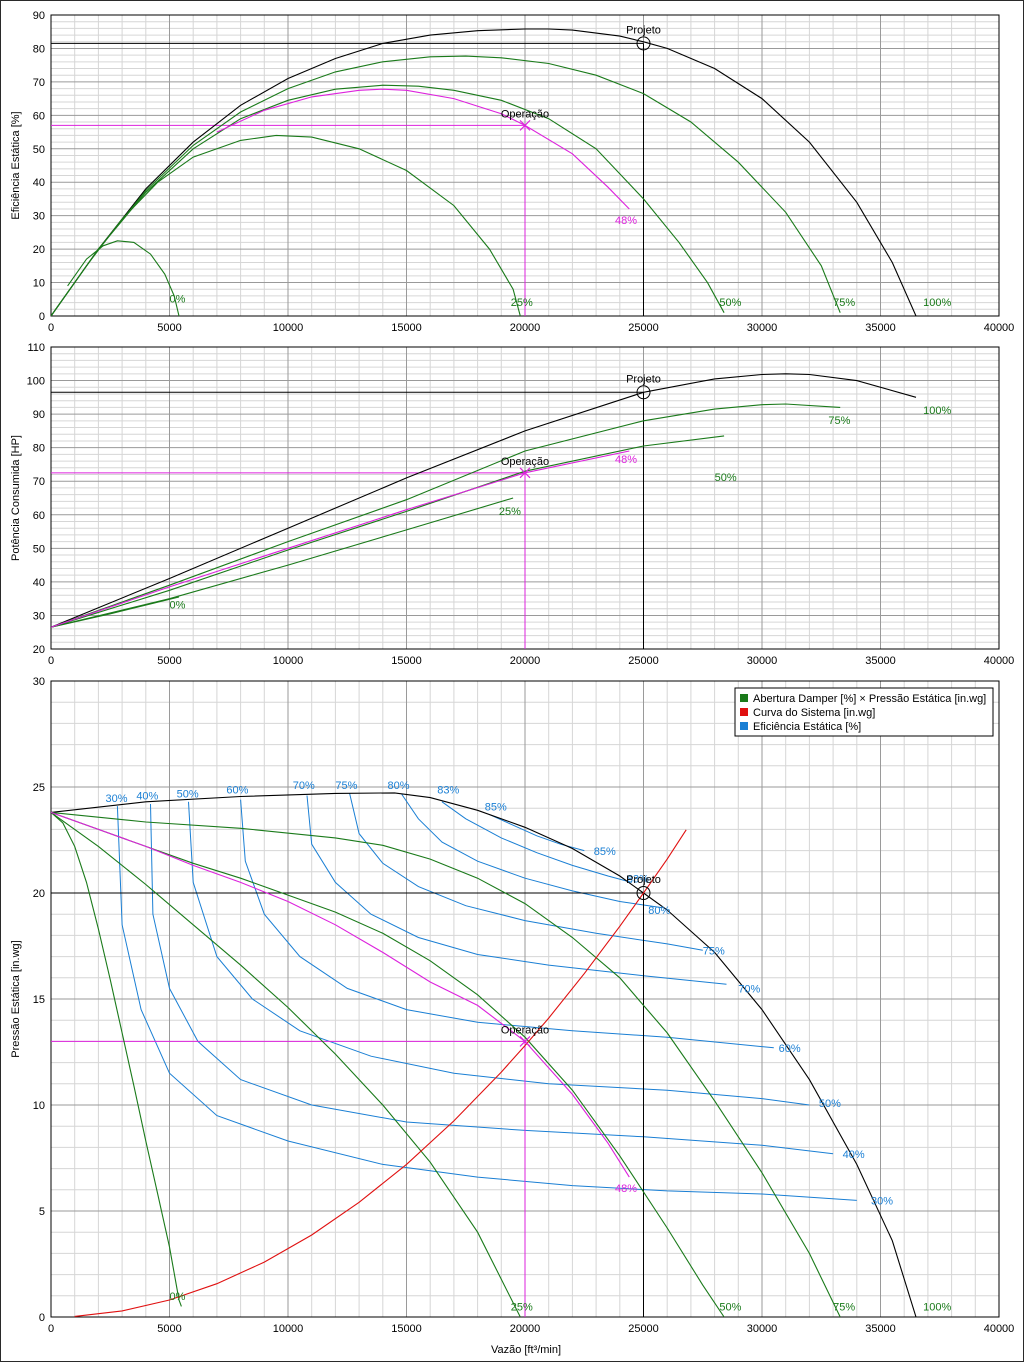 This screenshot has width=1024, height=1363. What do you see at coordinates (448, 790) in the screenshot?
I see `efficiency-top-label: 83%` at bounding box center [448, 790].